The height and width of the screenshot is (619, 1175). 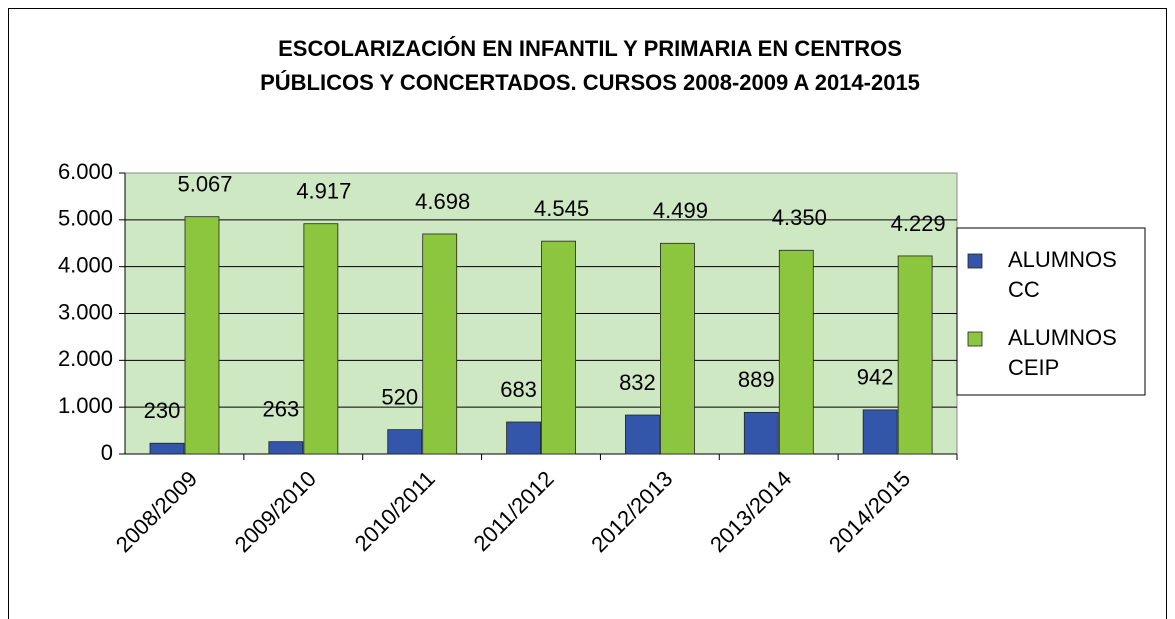 I want to click on y-tick-label: 6.000, so click(x=85, y=171).